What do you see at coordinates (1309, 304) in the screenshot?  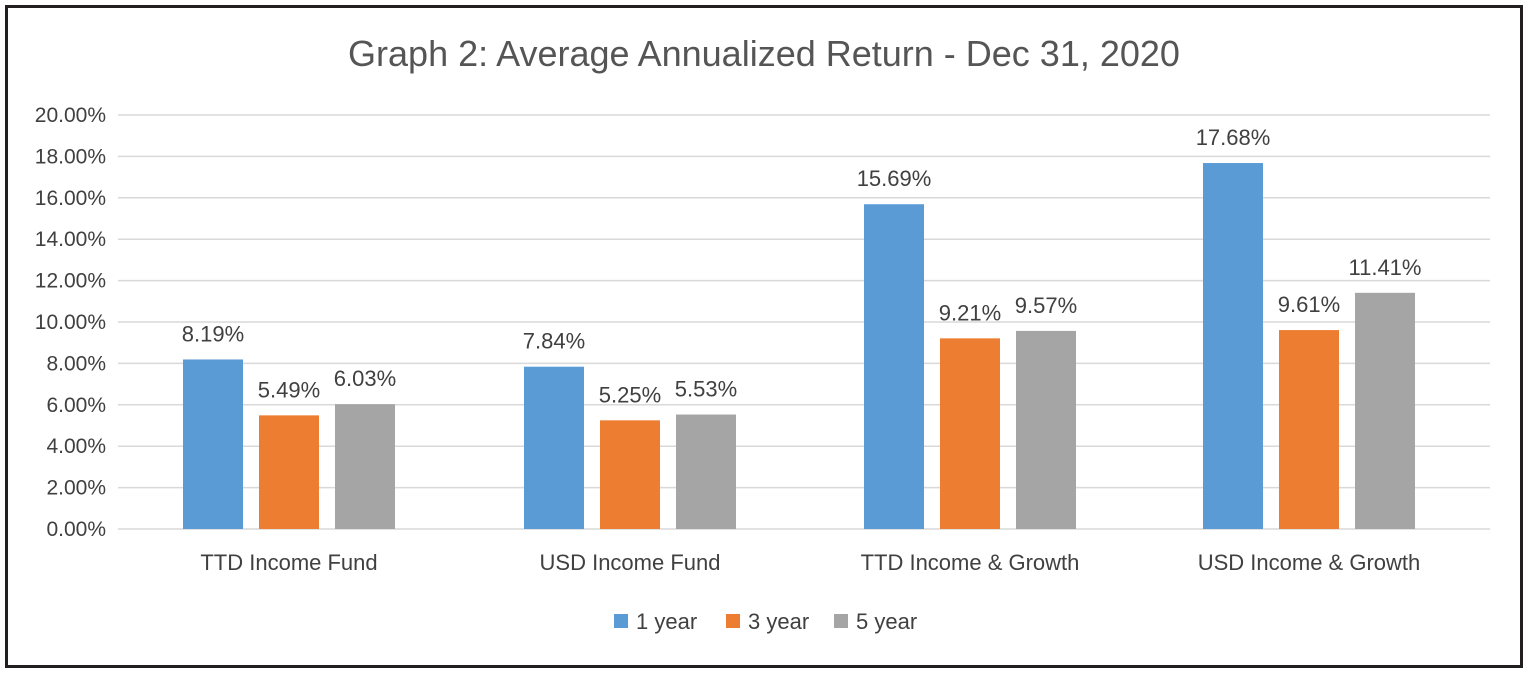 I see `data-label: 9.61%` at bounding box center [1309, 304].